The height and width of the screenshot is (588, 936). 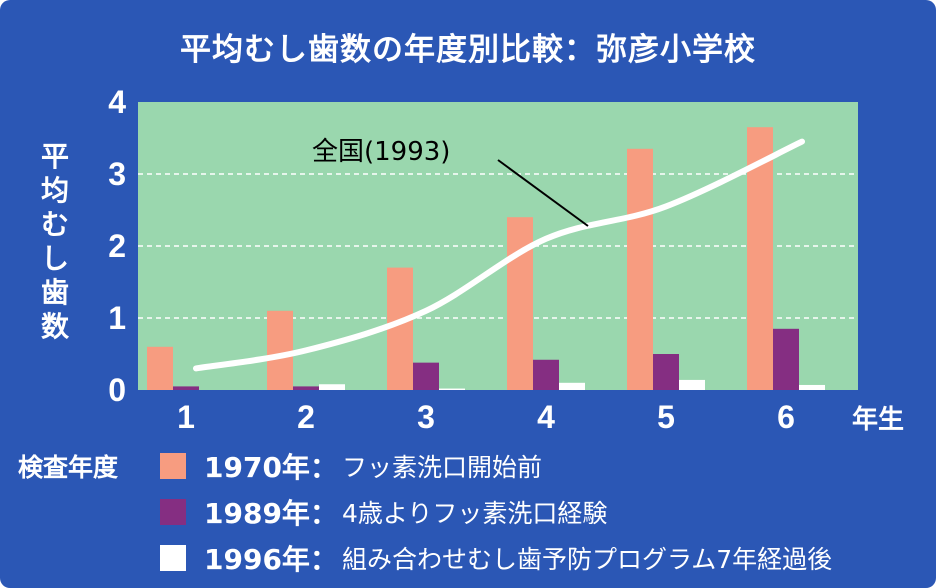 What do you see at coordinates (546, 417) in the screenshot?
I see `x-tick-label: 4` at bounding box center [546, 417].